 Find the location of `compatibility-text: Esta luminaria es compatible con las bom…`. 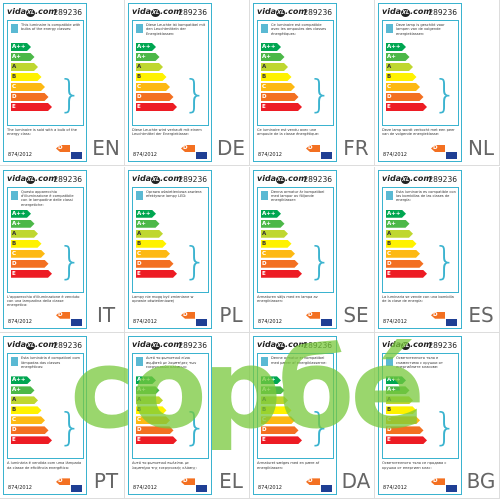

compatibility-text: Esta luminaria es compatible con las bom… is located at coordinates (426, 196).